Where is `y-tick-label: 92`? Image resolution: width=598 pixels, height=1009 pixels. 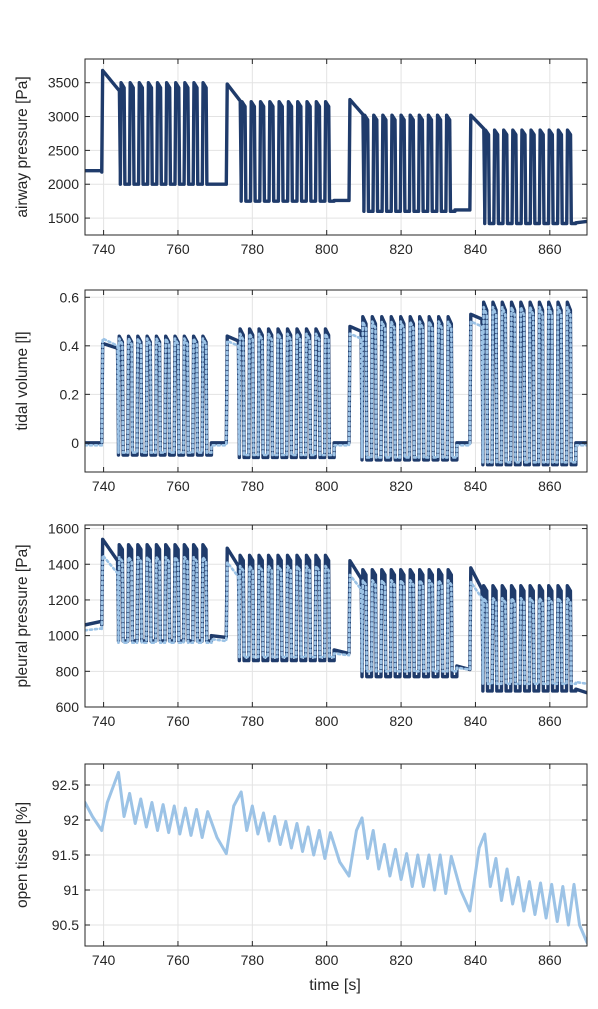
y-tick-label: 92 is located at coordinates (71, 820).